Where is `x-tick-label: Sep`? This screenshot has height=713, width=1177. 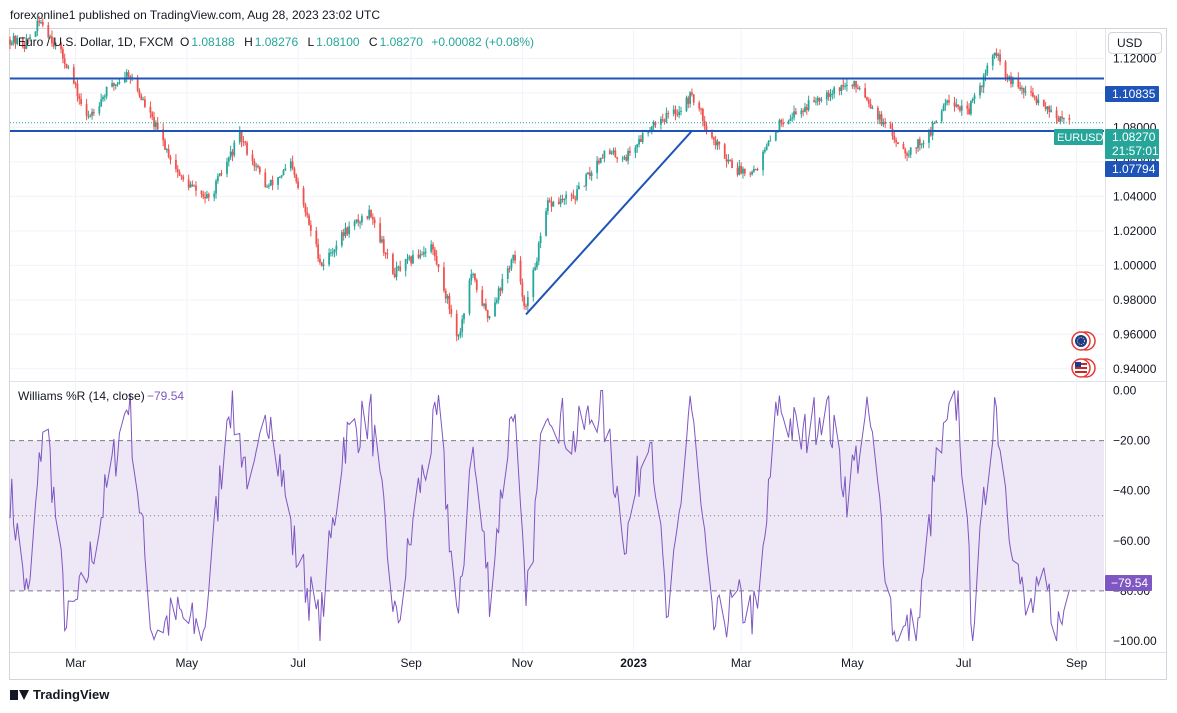 x-tick-label: Sep is located at coordinates (1077, 663).